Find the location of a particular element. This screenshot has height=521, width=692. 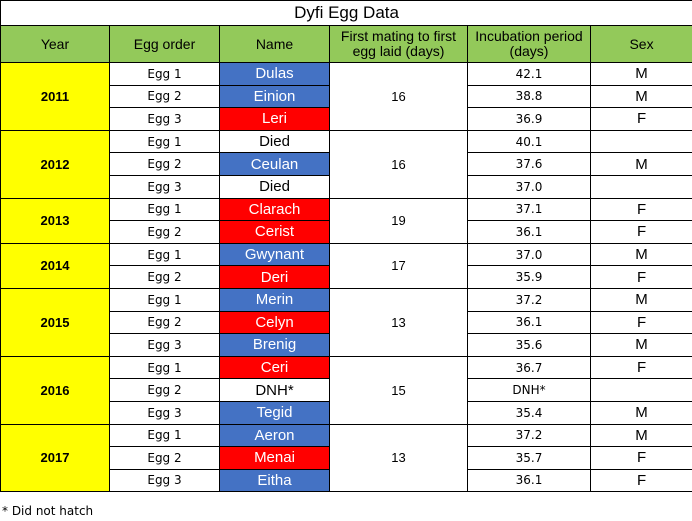

incubation-cell: 35.9 is located at coordinates (529, 277).